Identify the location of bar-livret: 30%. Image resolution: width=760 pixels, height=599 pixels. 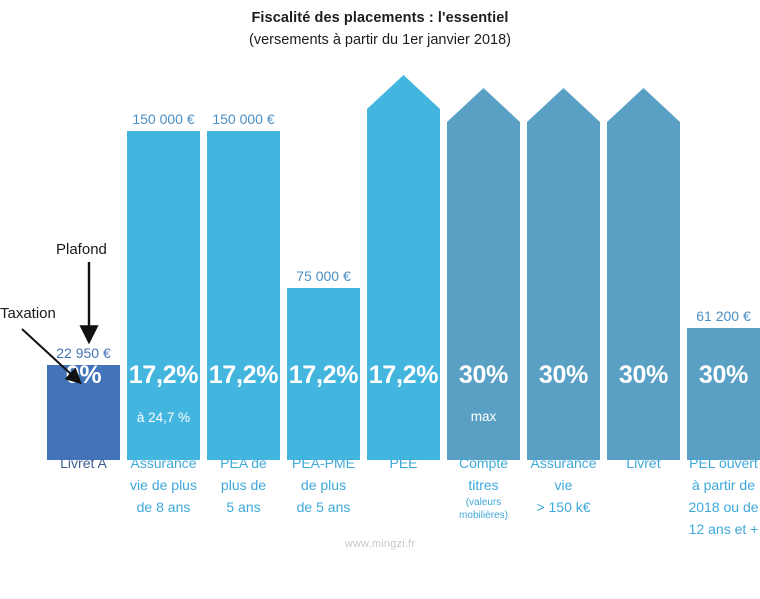
(643, 274).